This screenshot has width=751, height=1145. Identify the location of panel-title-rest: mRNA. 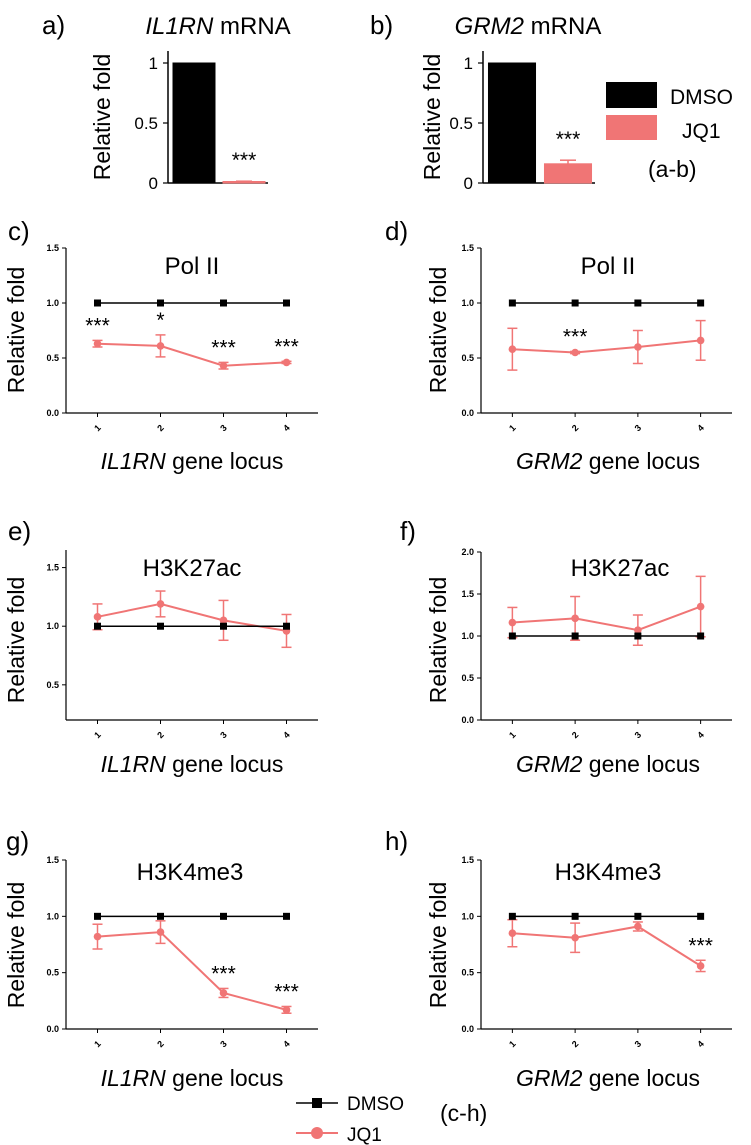
(251, 26).